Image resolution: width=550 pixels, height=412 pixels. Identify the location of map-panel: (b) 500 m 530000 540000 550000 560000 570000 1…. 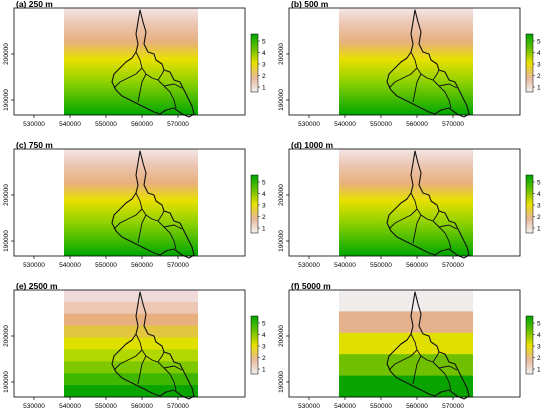
(409, 64).